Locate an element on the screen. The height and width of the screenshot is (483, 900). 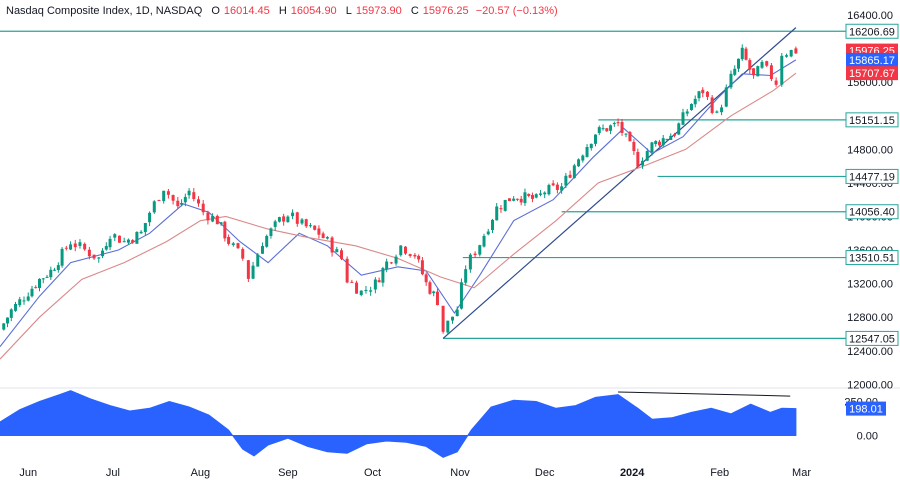
price-badge is located at coordinates (872, 73).